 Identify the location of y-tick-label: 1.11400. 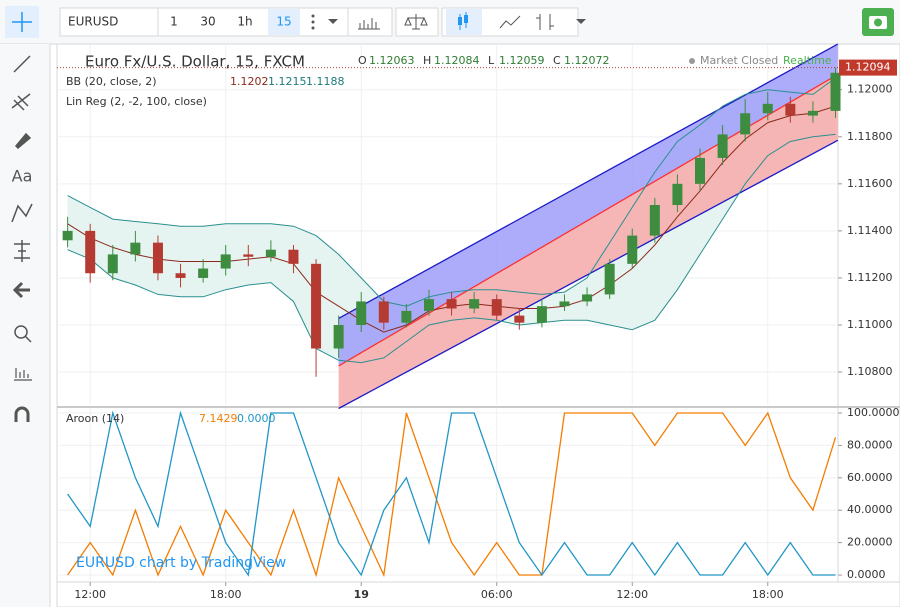
(870, 230).